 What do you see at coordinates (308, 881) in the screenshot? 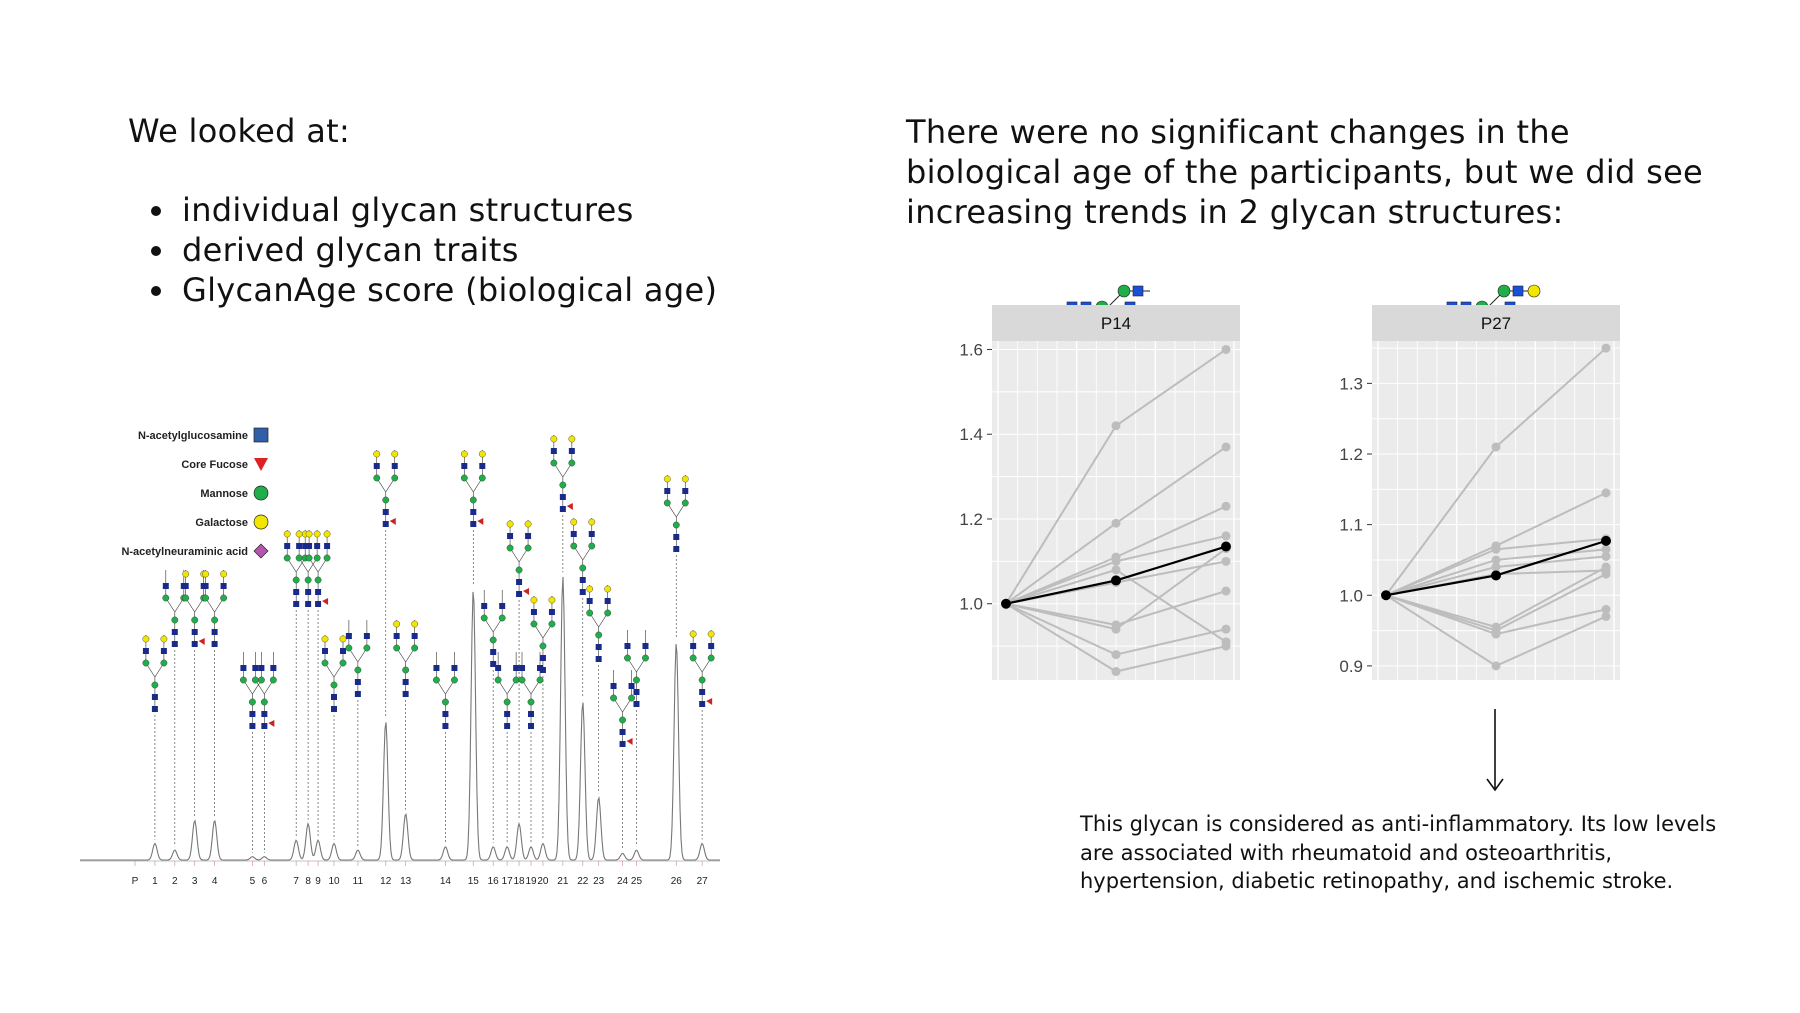
I see `peak-label: 8` at bounding box center [308, 881].